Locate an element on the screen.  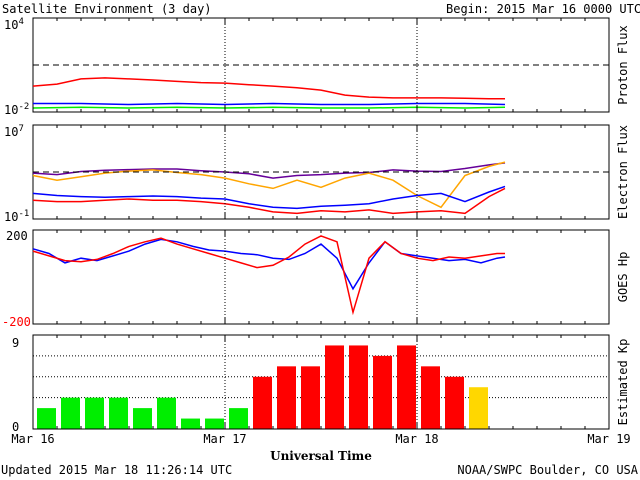
goes-series is located at coordinates (269, 275).